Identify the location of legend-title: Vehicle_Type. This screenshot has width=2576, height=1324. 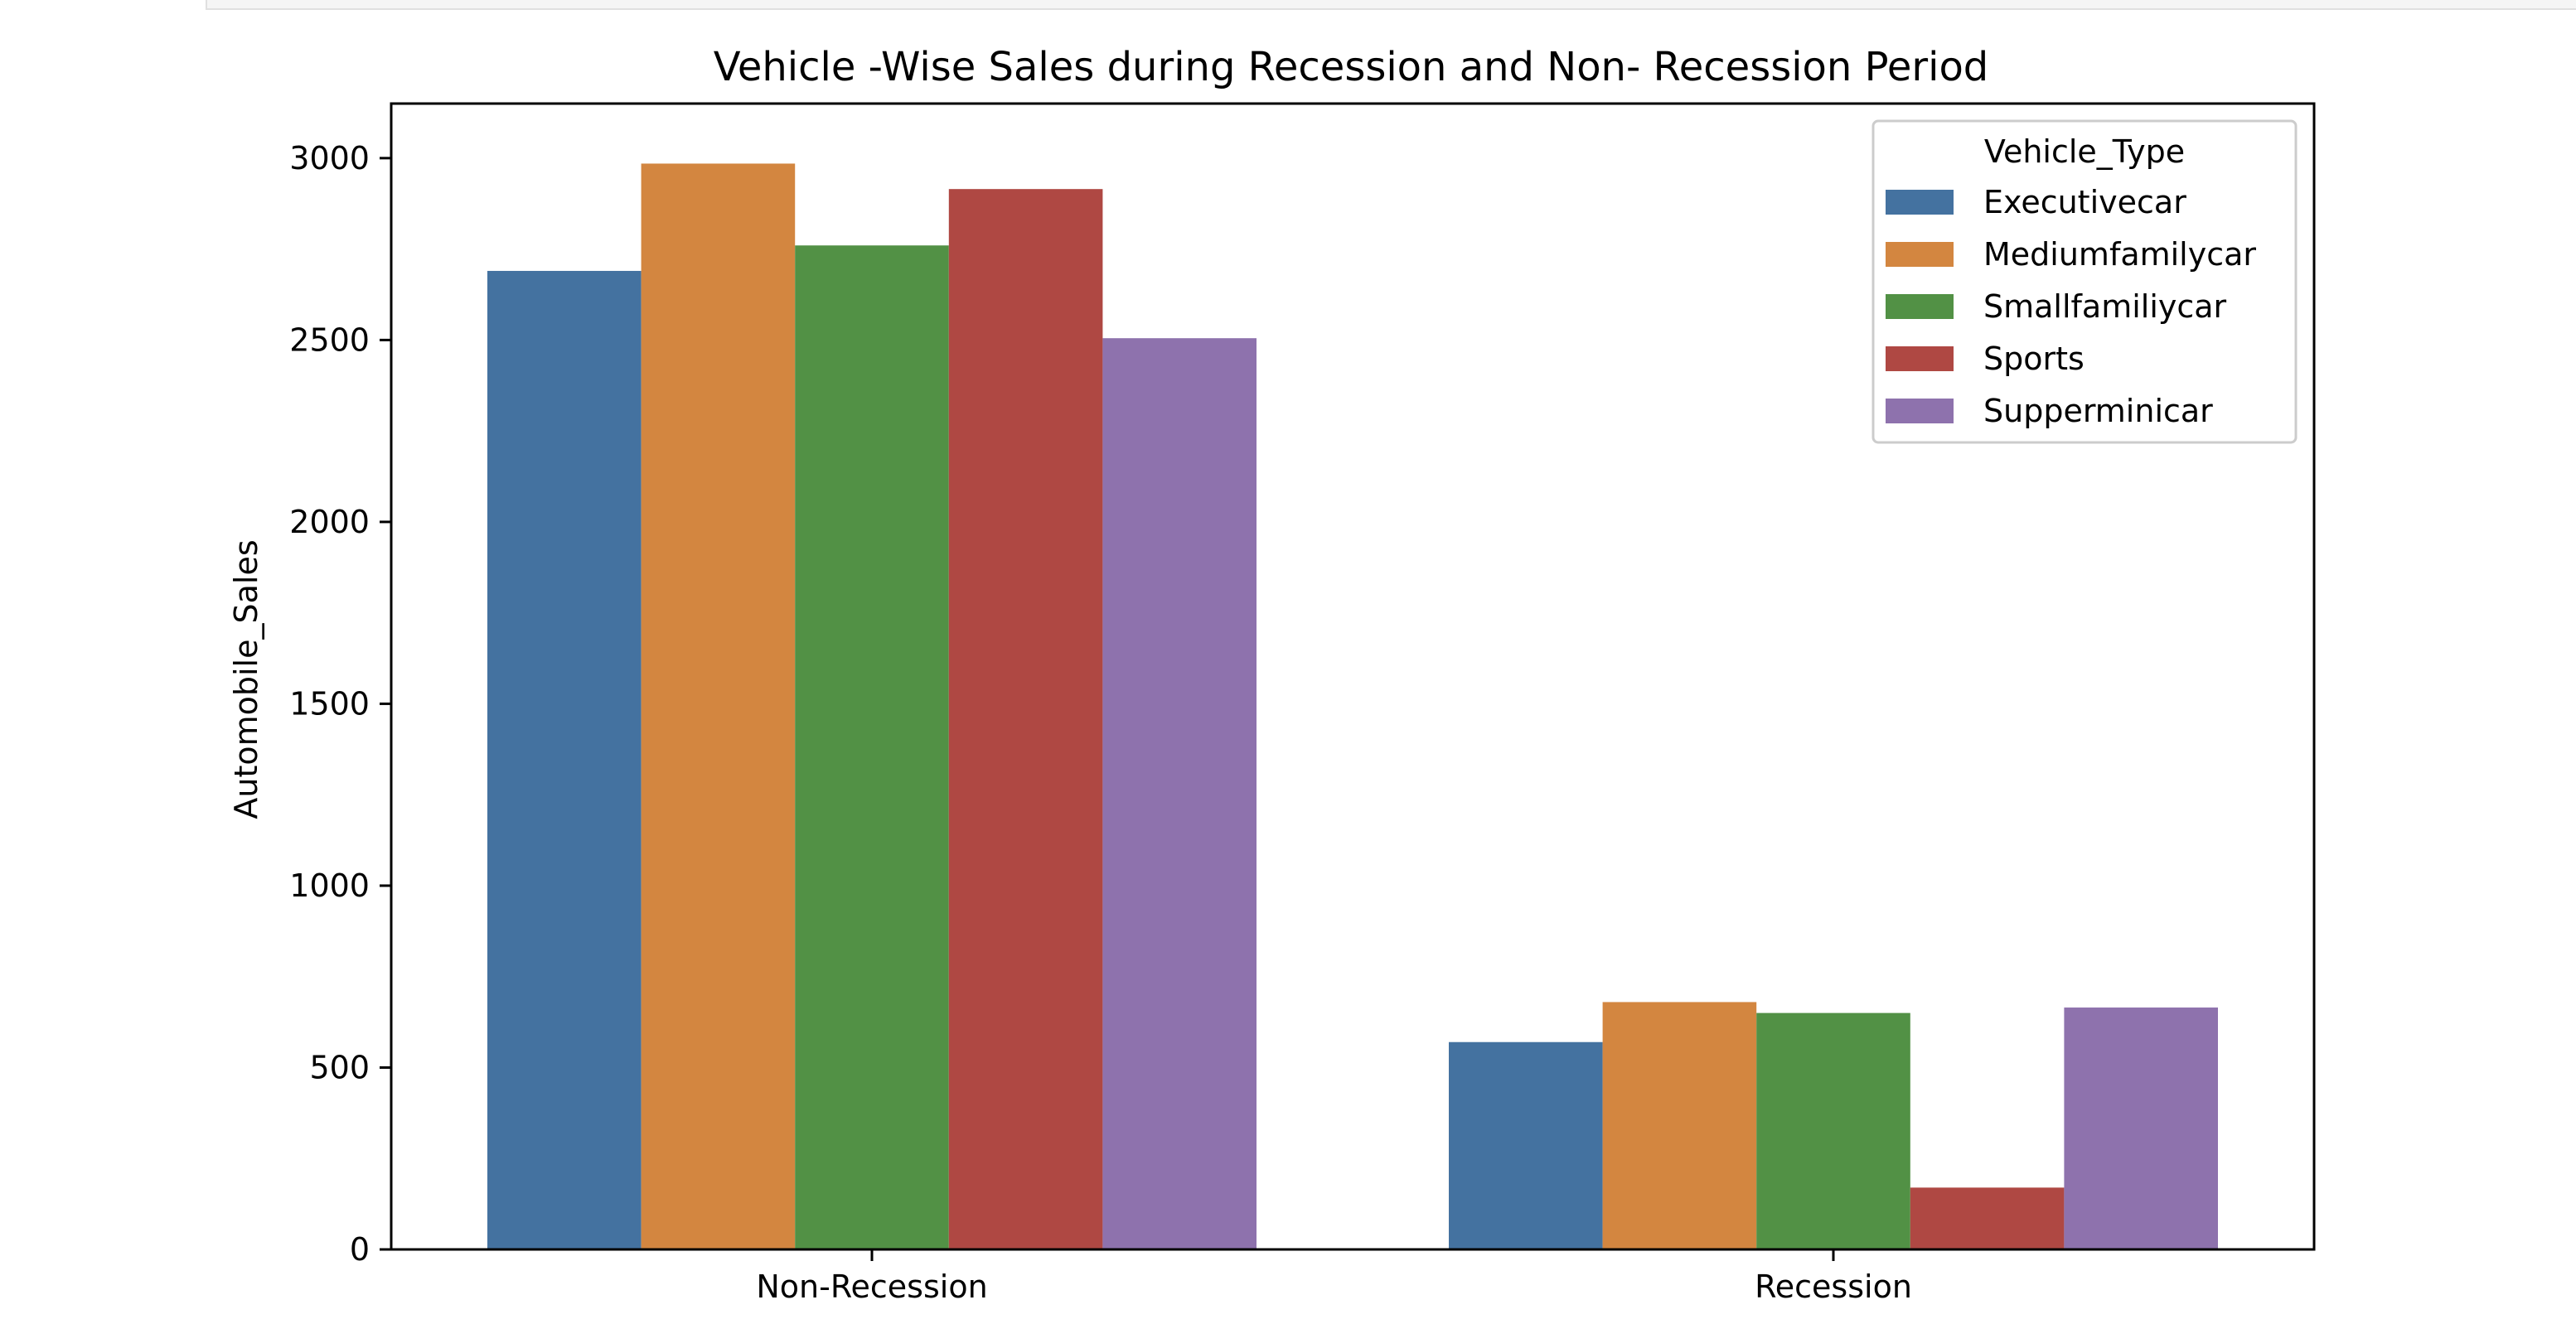
(2084, 151).